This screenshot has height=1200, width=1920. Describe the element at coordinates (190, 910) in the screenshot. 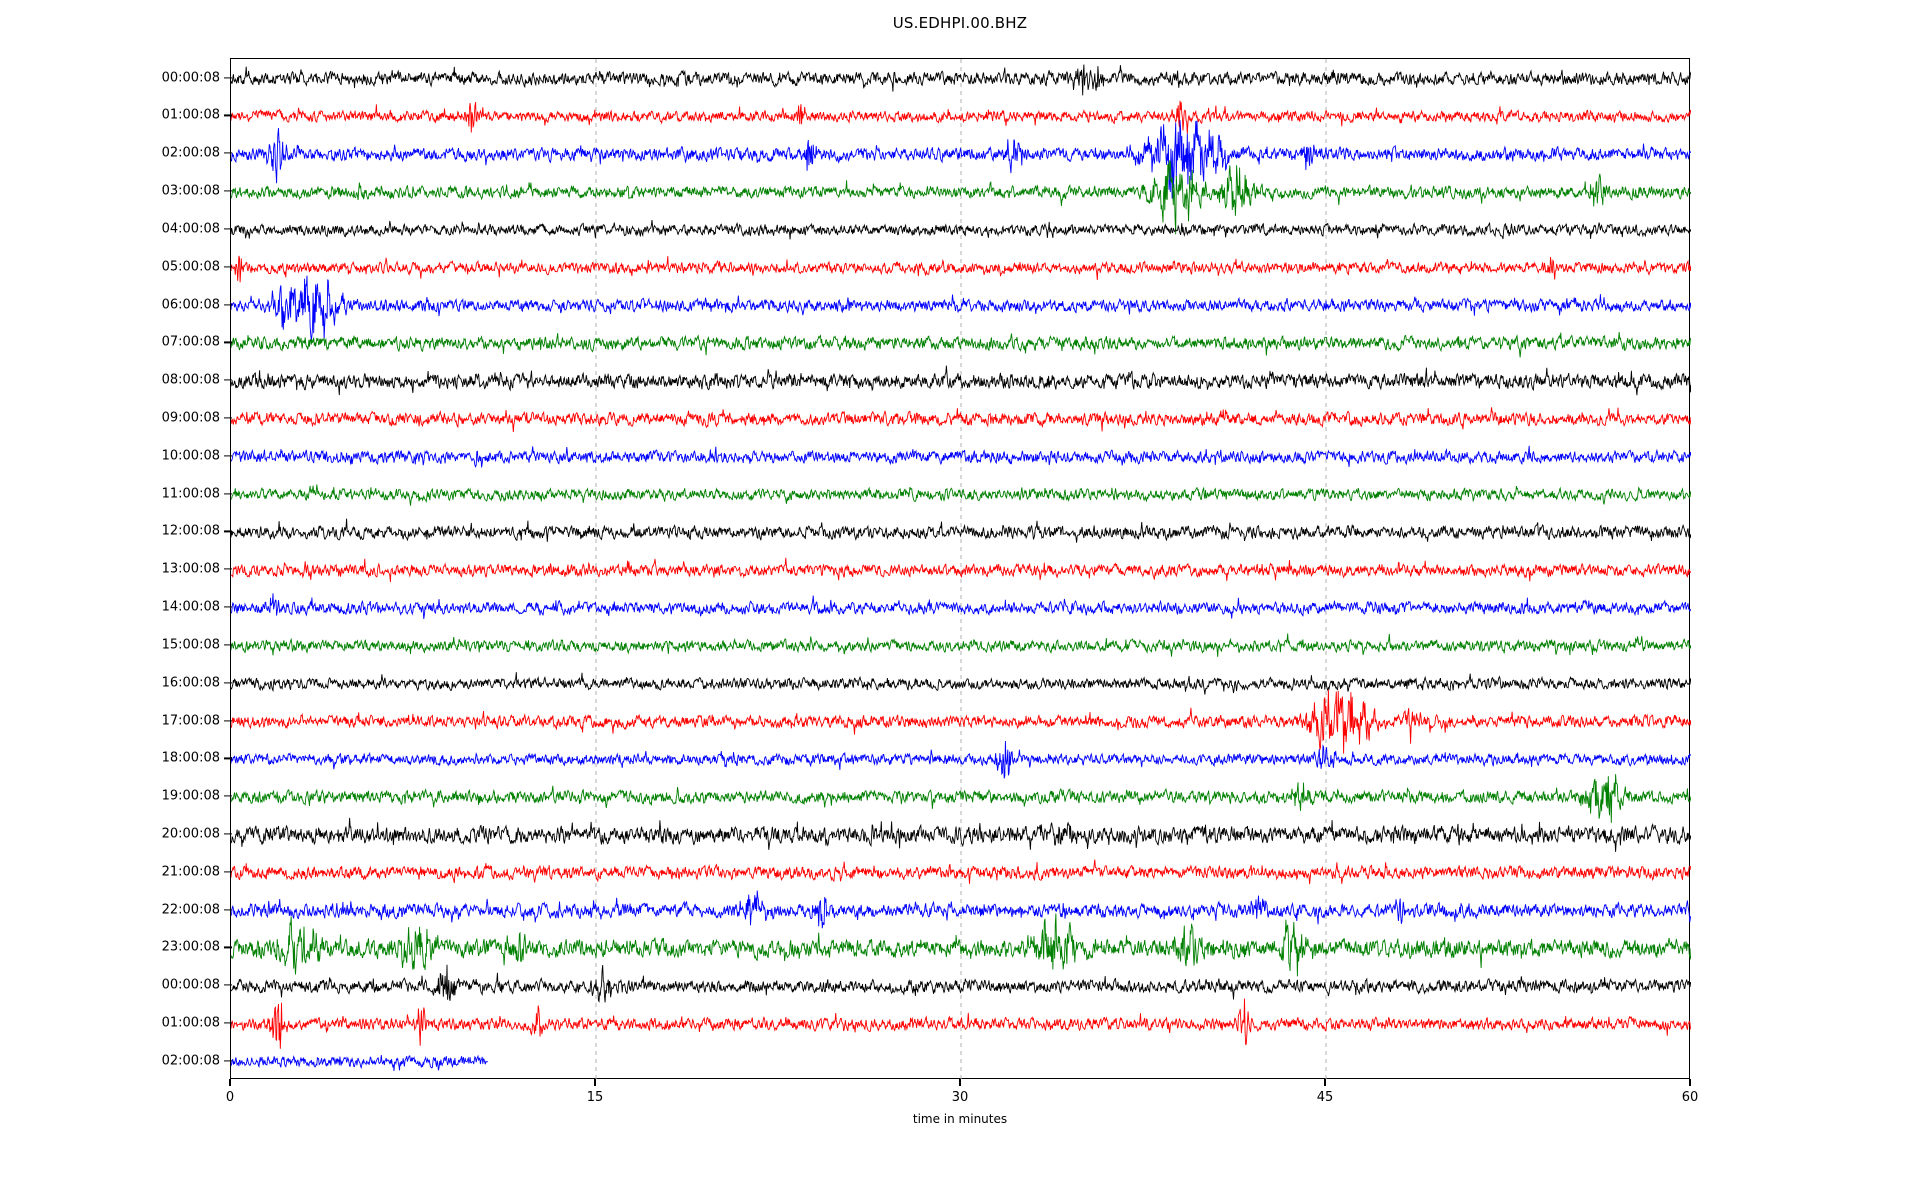

I see `y-axis-tick-label: 22:00:08` at that location.